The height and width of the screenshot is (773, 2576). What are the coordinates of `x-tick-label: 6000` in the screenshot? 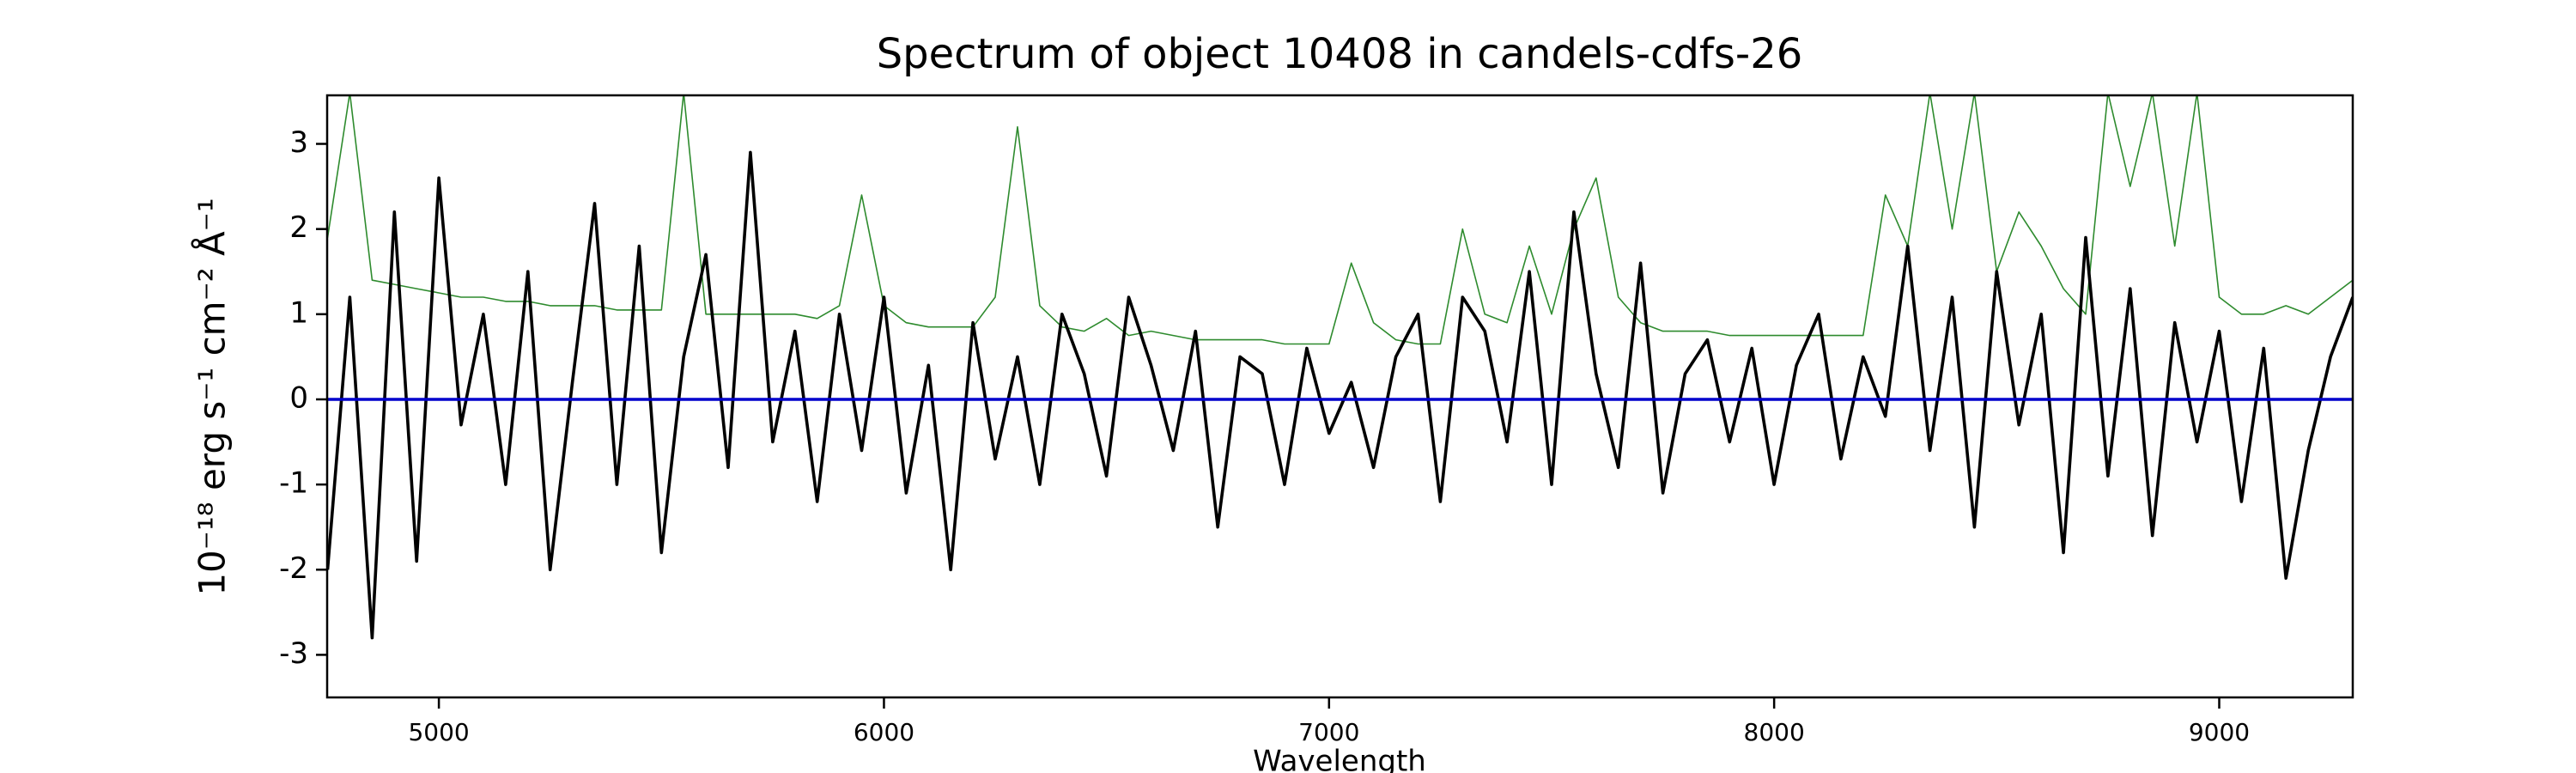 It's located at (884, 732).